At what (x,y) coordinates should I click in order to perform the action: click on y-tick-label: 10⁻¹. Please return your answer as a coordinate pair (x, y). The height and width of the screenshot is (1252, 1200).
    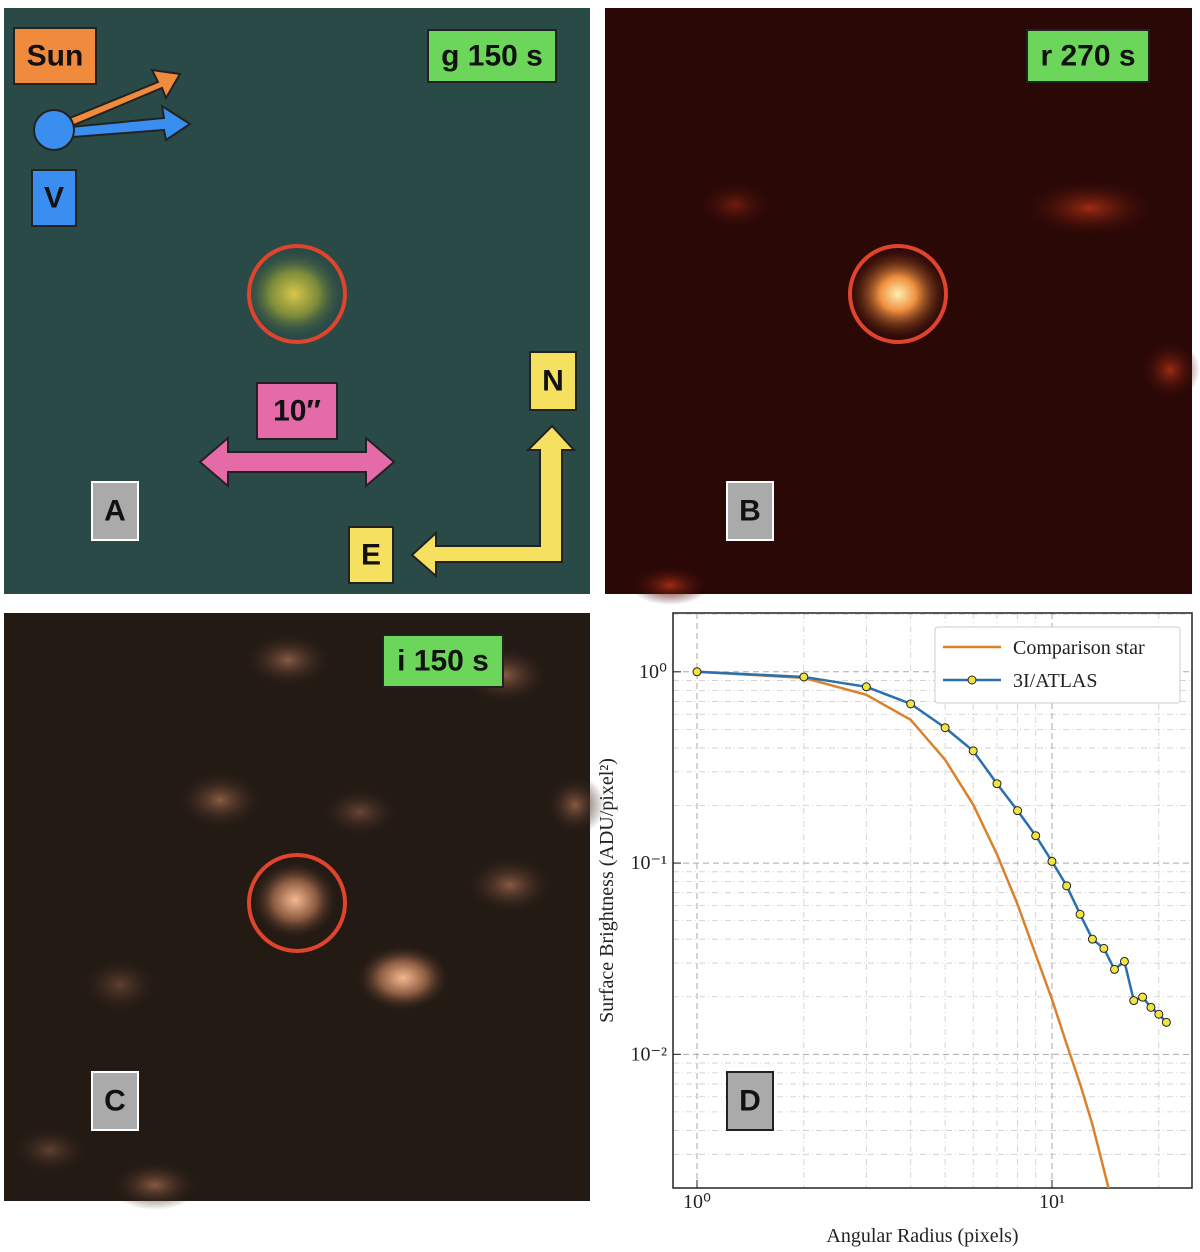
    Looking at the image, I should click on (648, 863).